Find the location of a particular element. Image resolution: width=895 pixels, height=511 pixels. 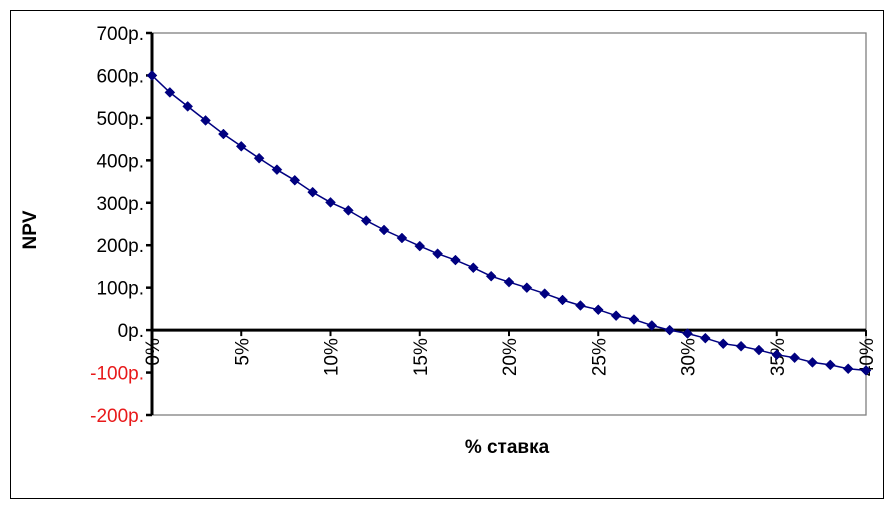

x-tick-label: 10% is located at coordinates (332, 357).